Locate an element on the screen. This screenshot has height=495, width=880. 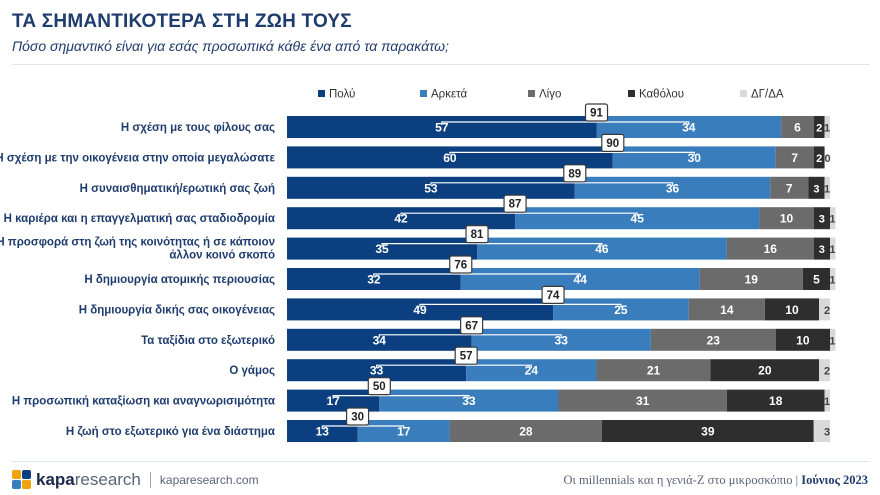
header-divider is located at coordinates (441, 64).